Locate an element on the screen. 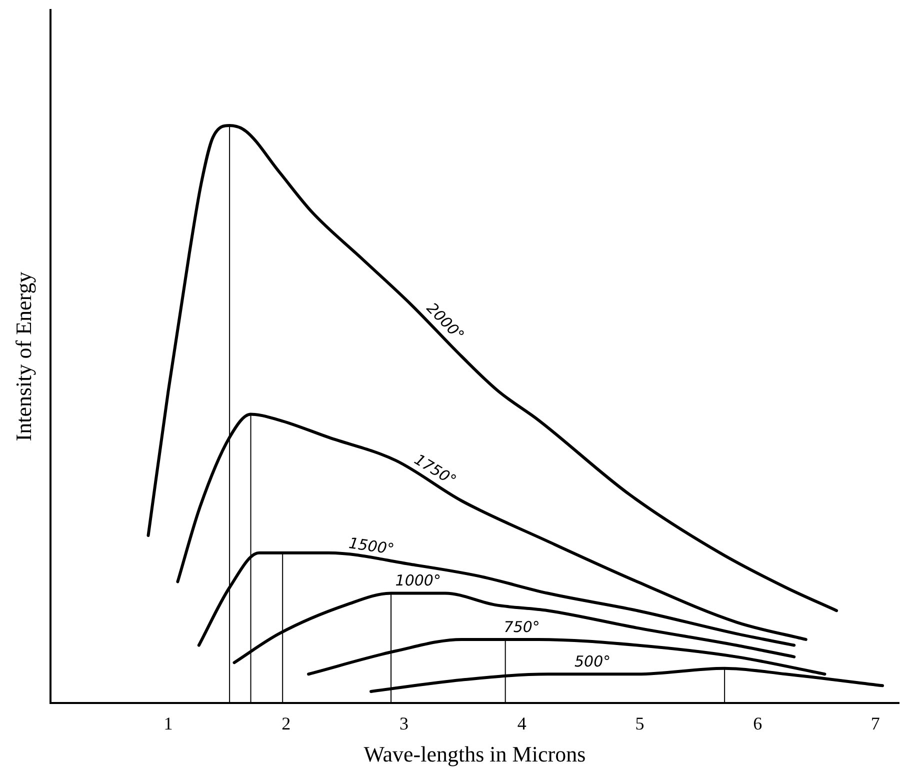  series-label: 750° is located at coordinates (522, 627).